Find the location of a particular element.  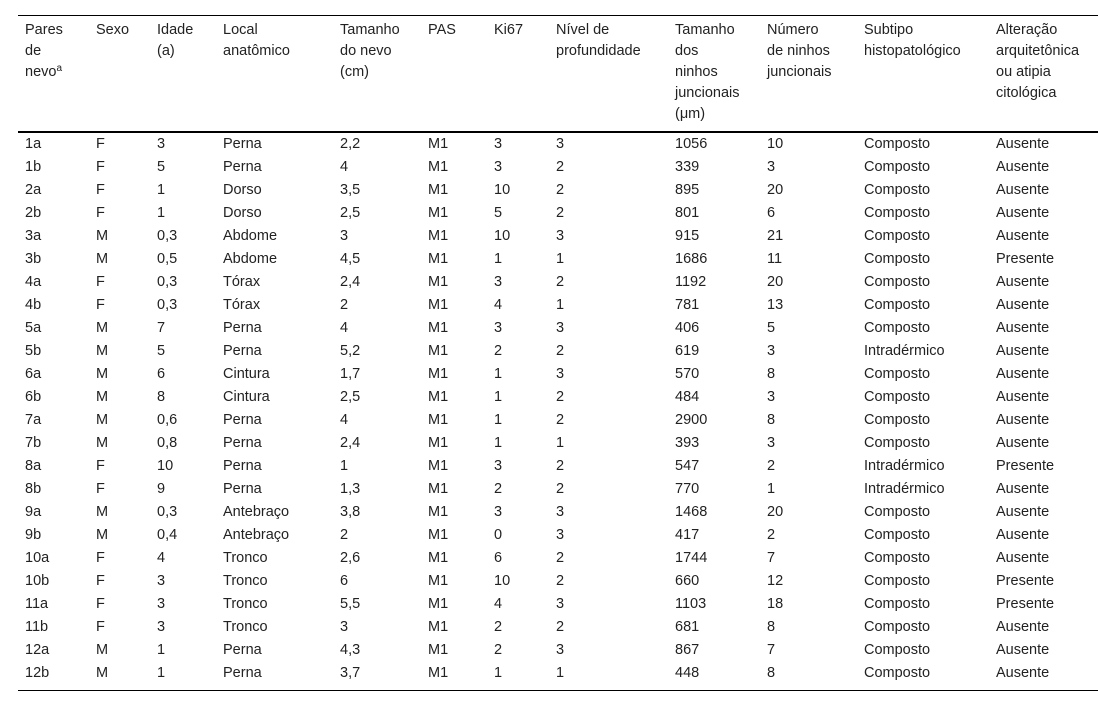

table-cell: Perna is located at coordinates (242, 650).